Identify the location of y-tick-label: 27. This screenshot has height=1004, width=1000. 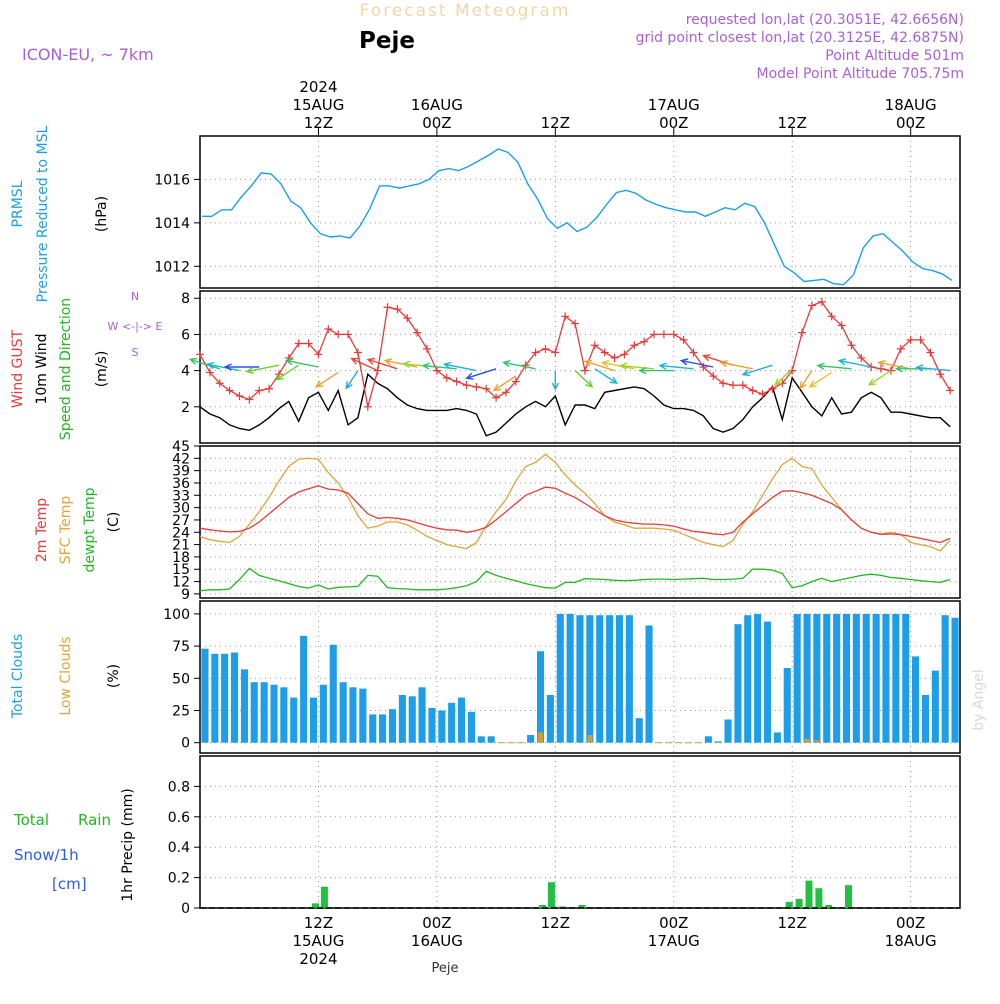
(181, 521).